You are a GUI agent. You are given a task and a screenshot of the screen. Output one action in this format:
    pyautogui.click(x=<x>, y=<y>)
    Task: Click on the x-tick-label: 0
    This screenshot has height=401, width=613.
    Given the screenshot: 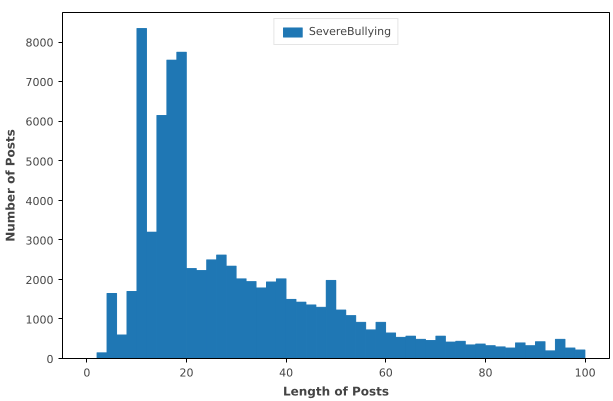 What is the action you would take?
    pyautogui.click(x=86, y=373)
    